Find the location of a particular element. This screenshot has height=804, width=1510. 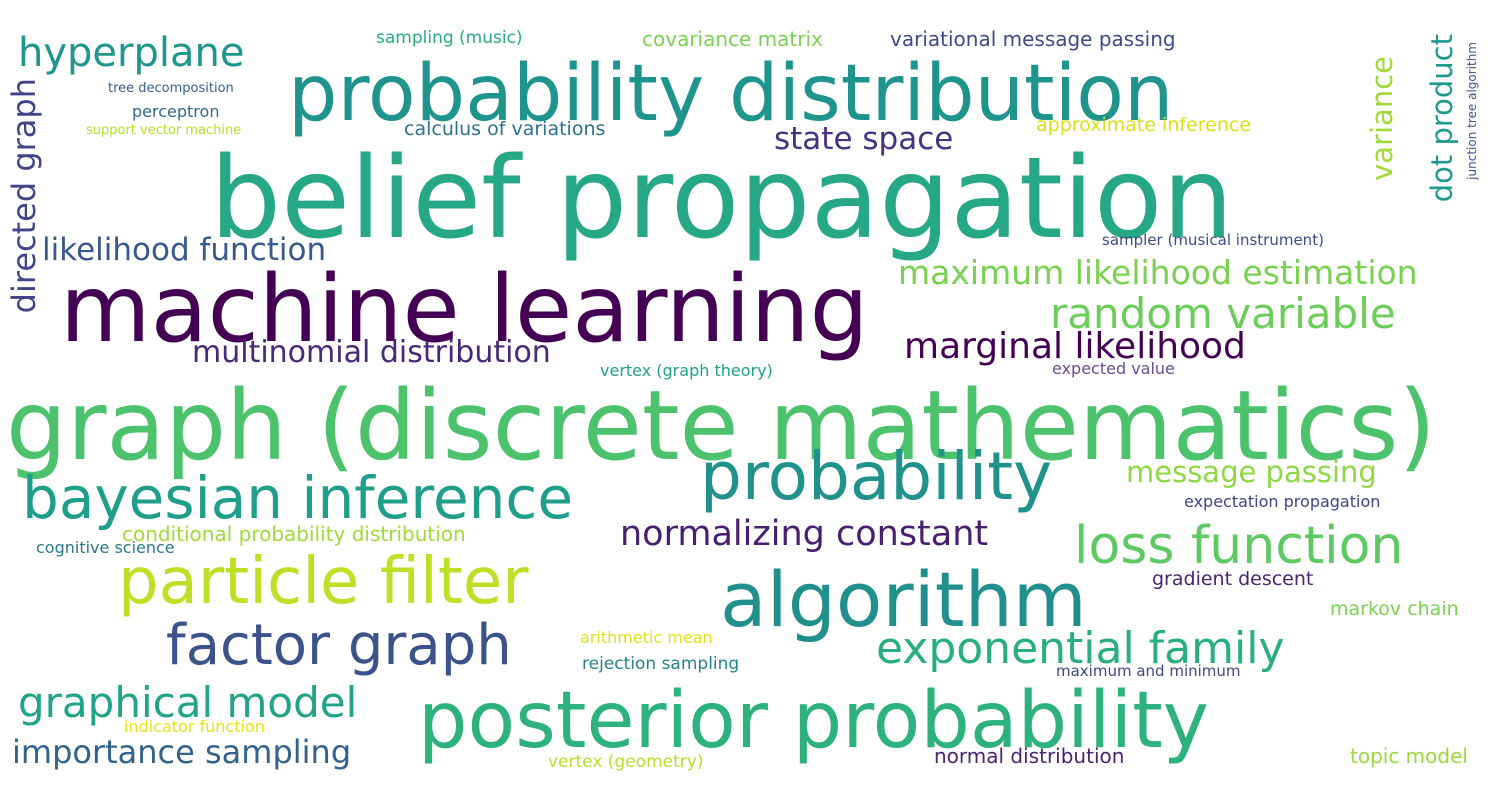

word-marginal-likelihood: marginal likelihood is located at coordinates (1075, 346).